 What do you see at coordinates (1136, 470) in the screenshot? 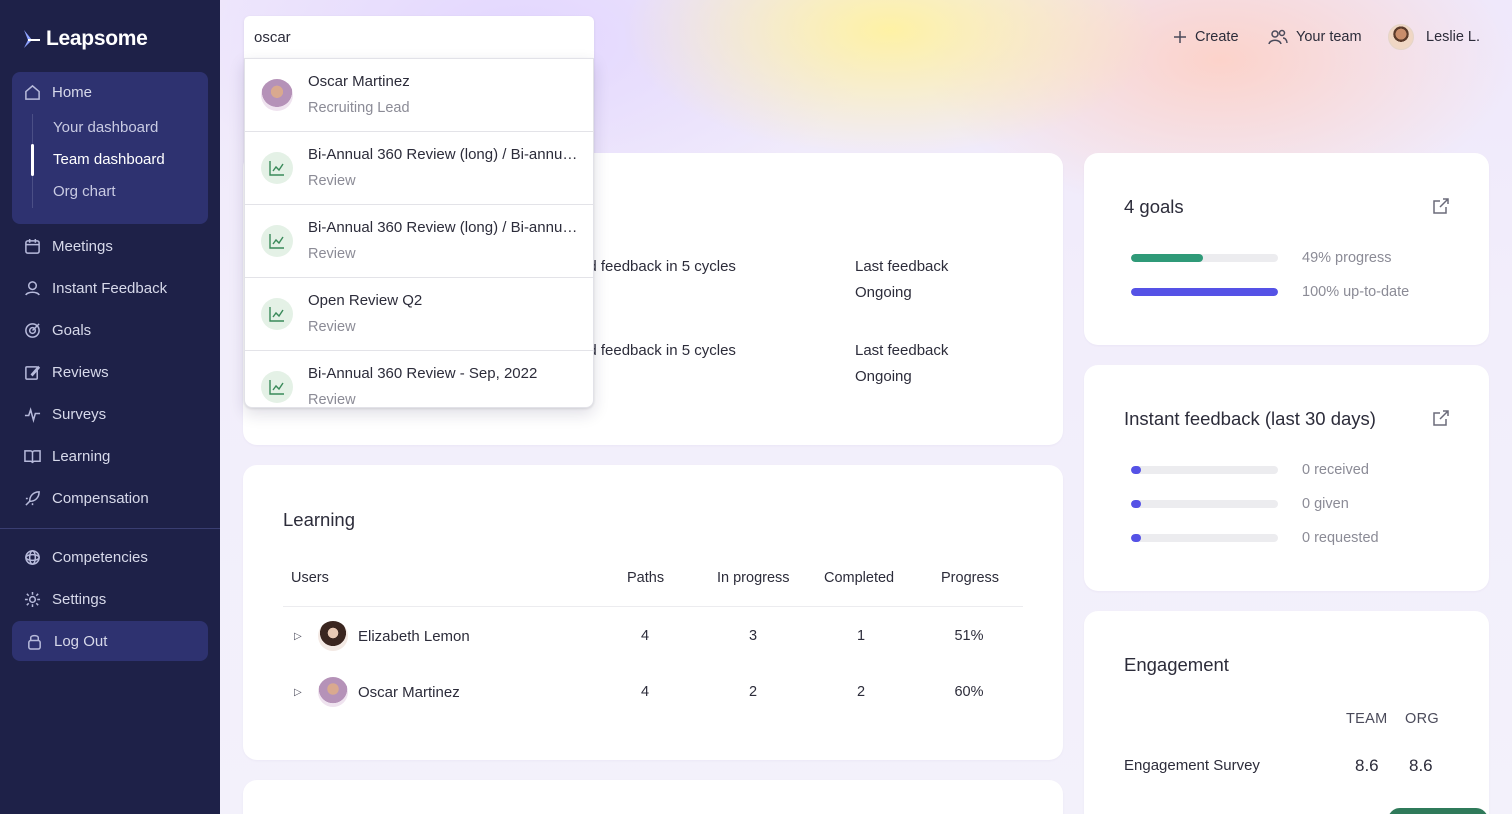
I see `feedback-received-fill` at bounding box center [1136, 470].